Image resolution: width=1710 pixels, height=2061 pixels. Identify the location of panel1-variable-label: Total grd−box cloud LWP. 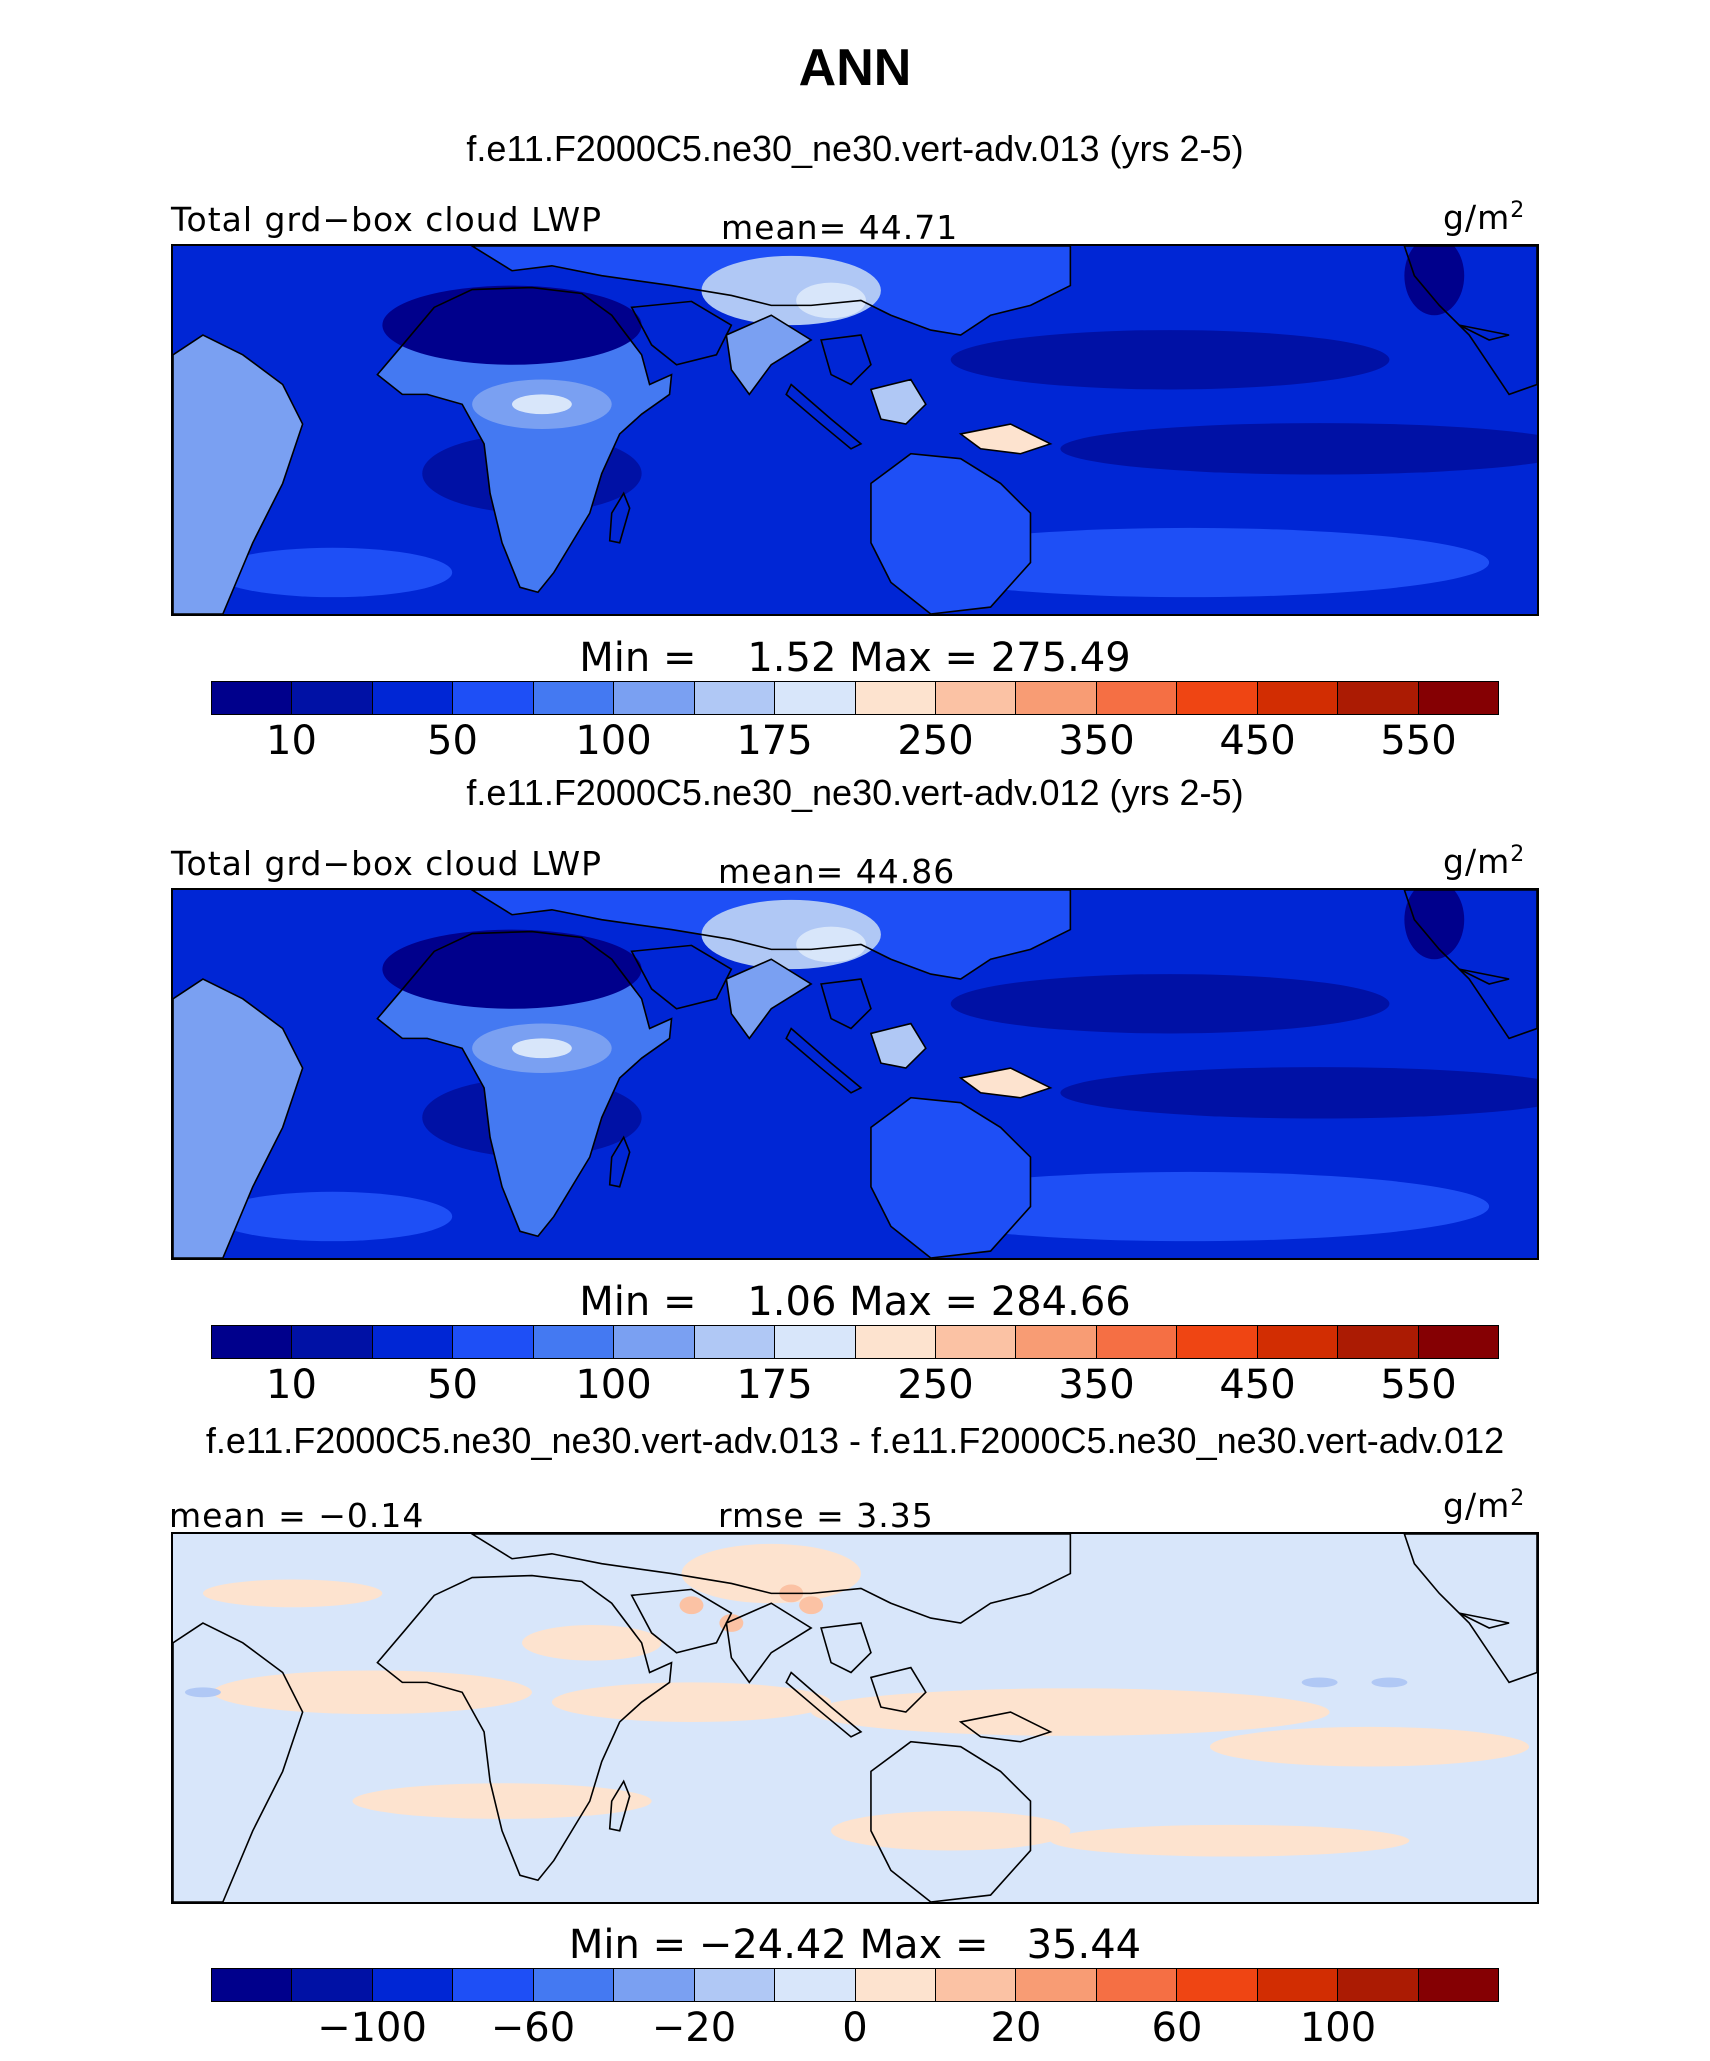
(386, 219).